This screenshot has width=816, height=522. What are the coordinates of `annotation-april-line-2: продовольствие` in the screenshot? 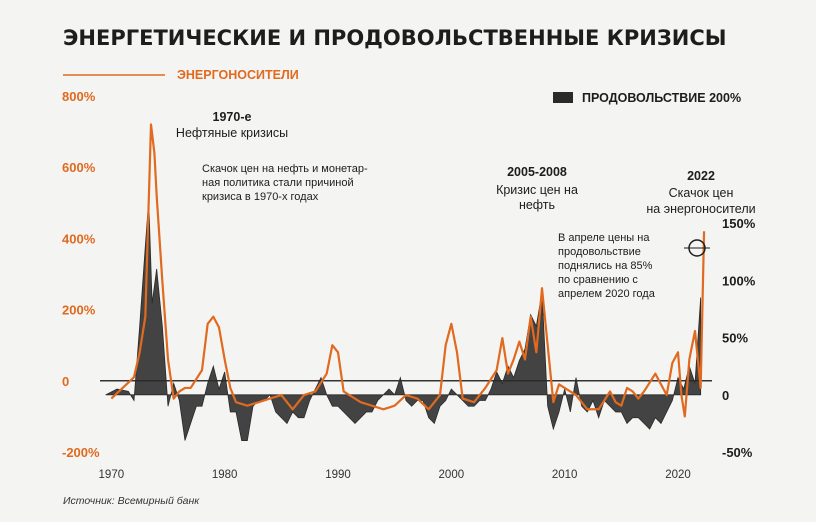 It's located at (599, 252).